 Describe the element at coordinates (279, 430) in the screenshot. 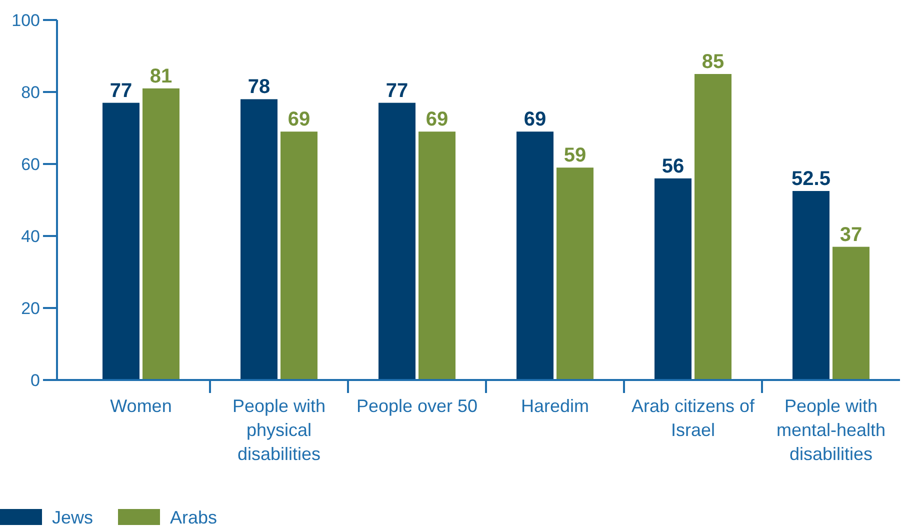

I see `x-tick-label: People with physical disabilities` at that location.